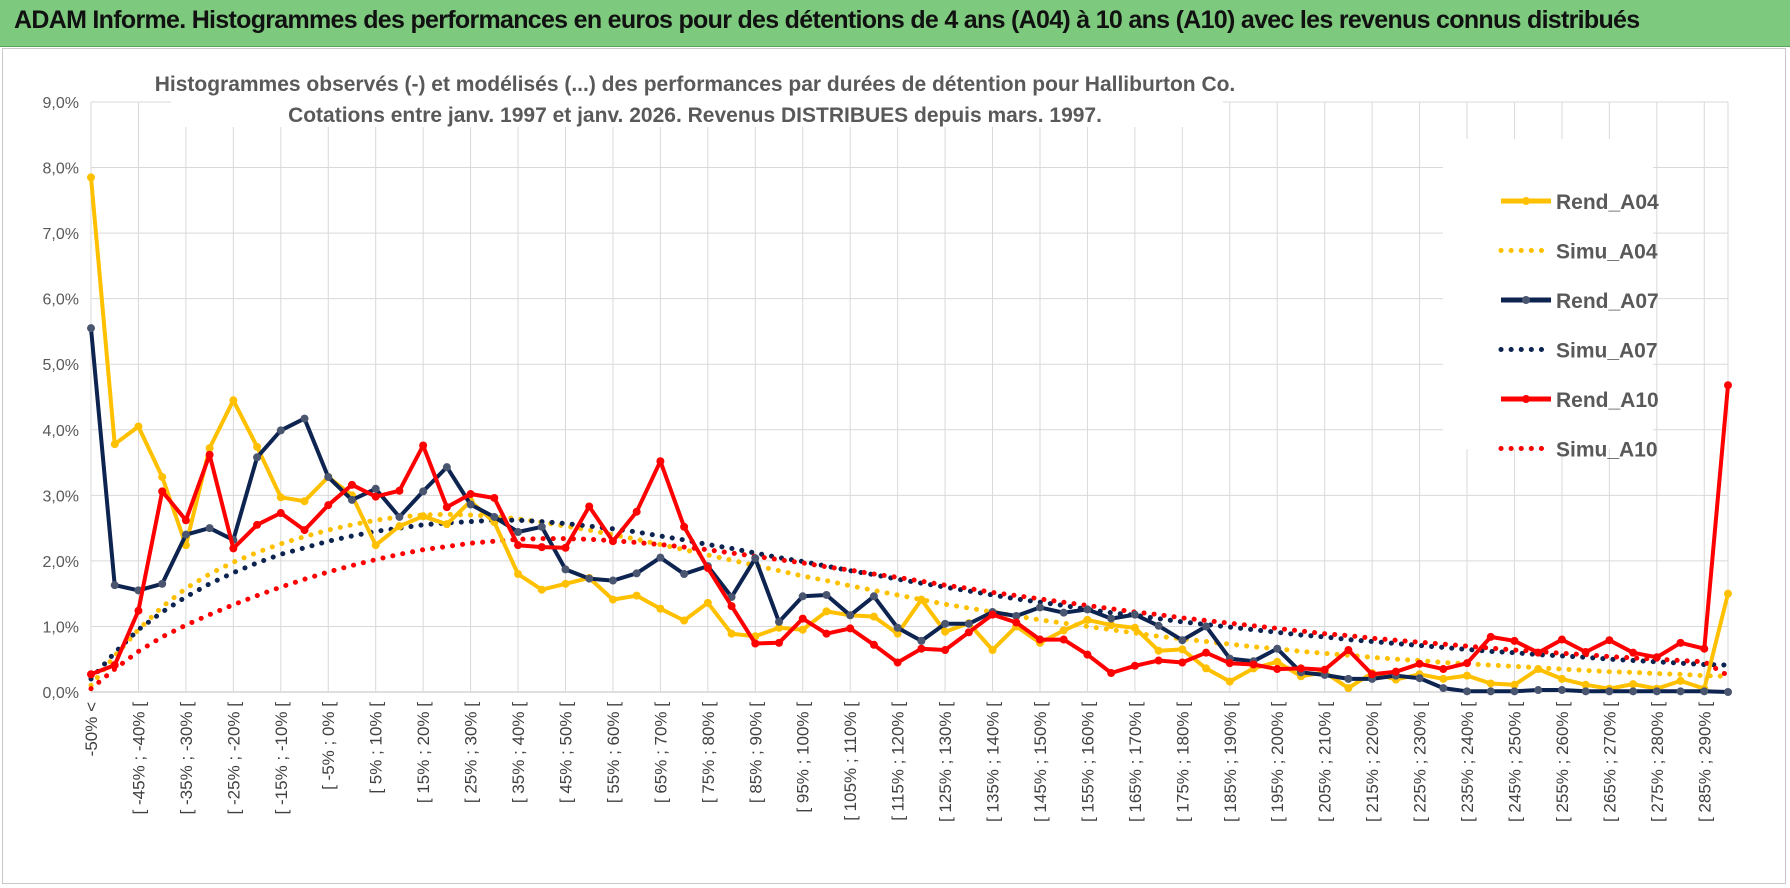 The width and height of the screenshot is (1790, 888). I want to click on legend-label-simu-a04: Simu_A04, so click(1607, 252).